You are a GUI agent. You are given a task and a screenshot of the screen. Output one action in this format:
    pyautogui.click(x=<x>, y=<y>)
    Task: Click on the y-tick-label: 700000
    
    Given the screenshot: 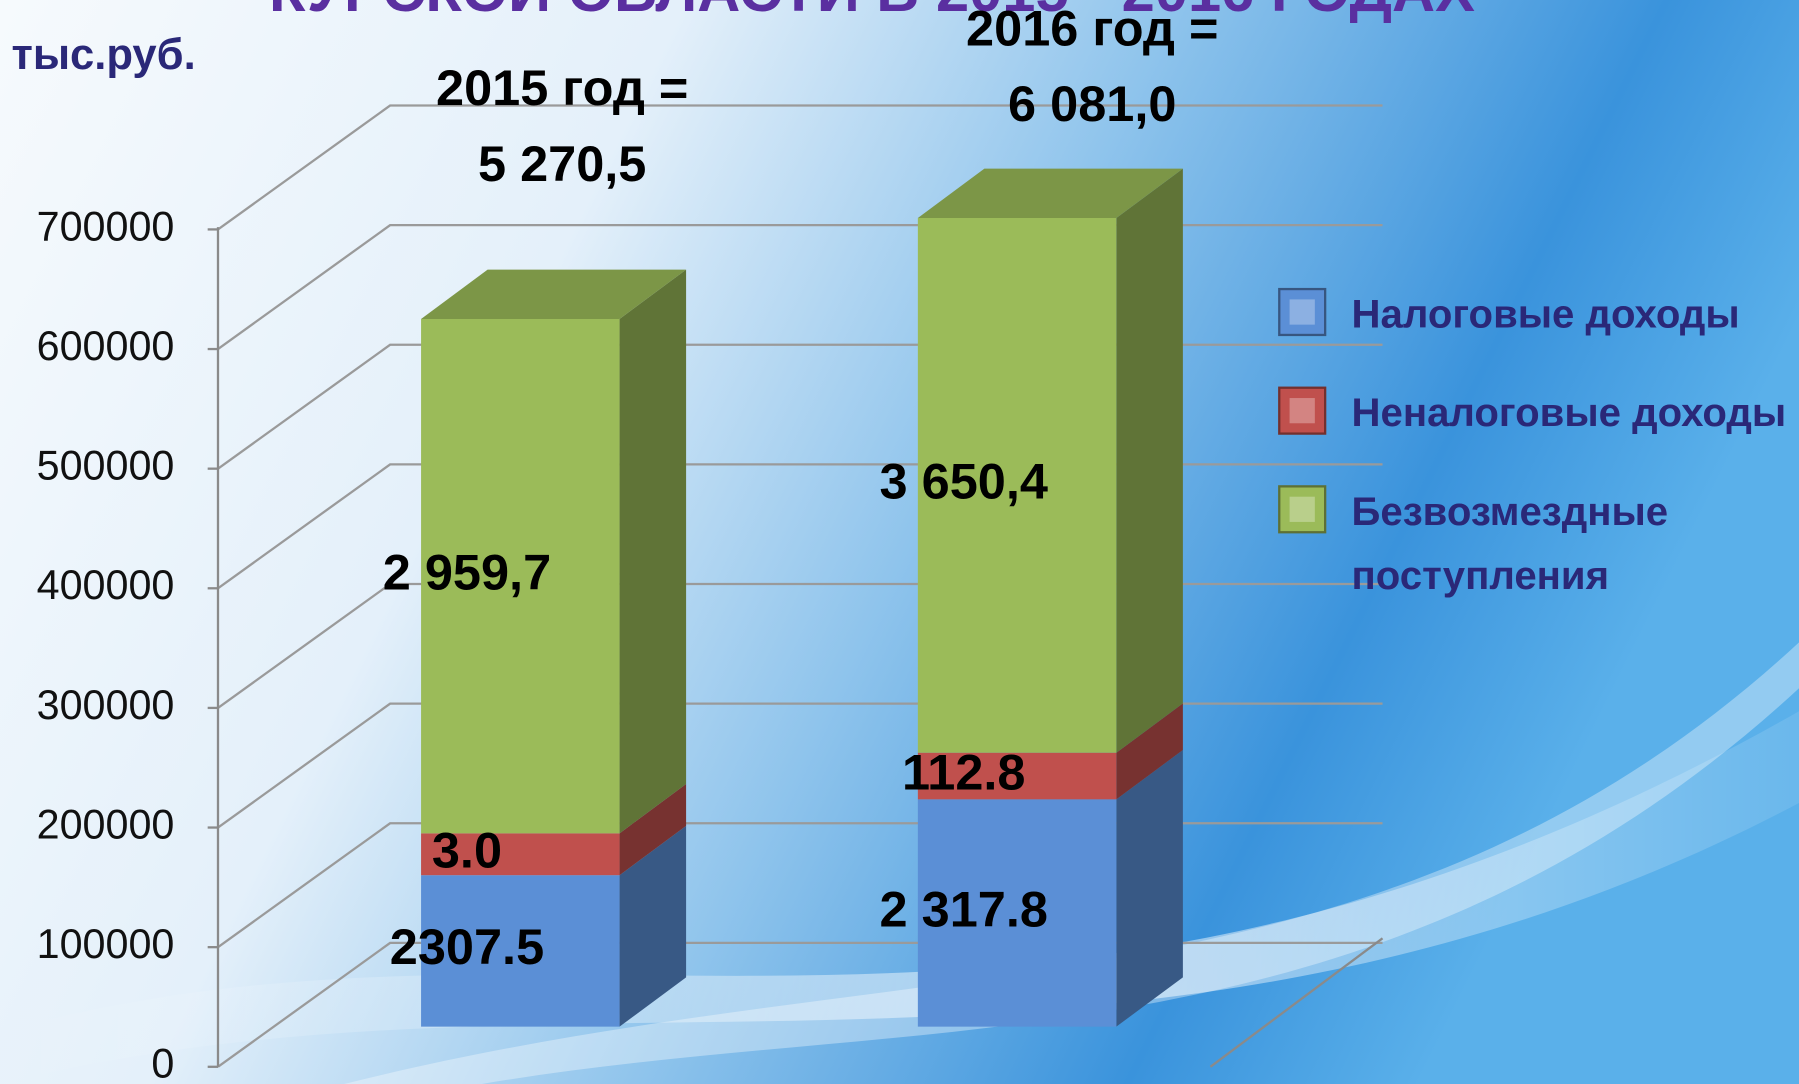 What is the action you would take?
    pyautogui.click(x=106, y=226)
    